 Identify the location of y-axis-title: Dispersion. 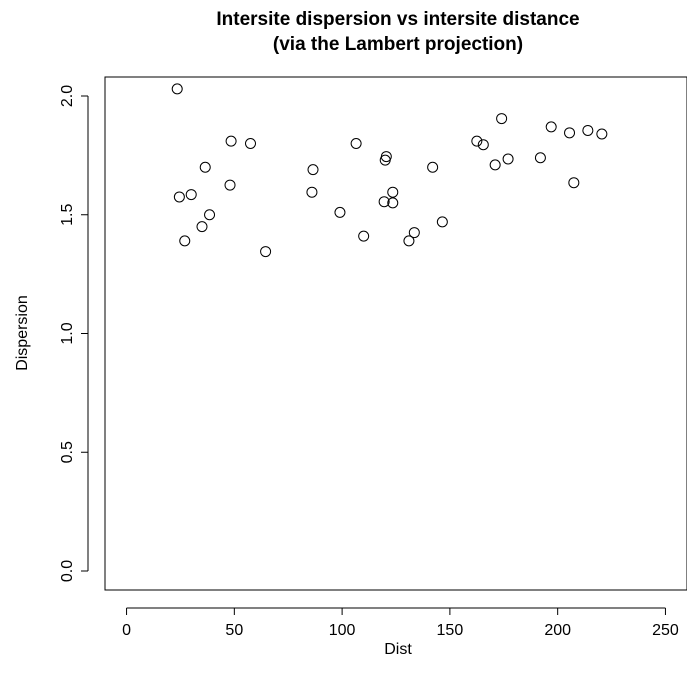
(22, 333).